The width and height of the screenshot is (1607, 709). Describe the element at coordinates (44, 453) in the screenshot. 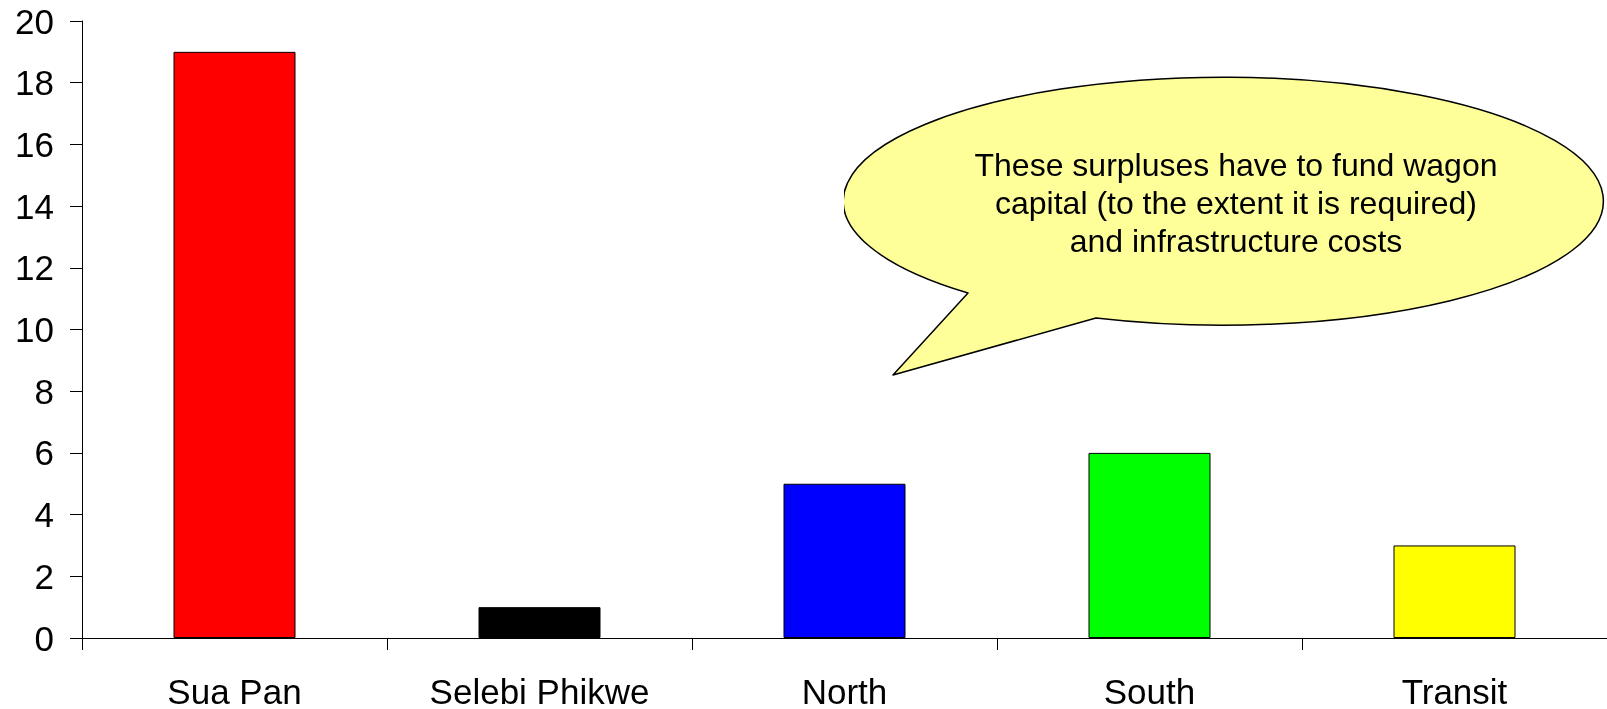

I see `y-tick-label: 6` at that location.